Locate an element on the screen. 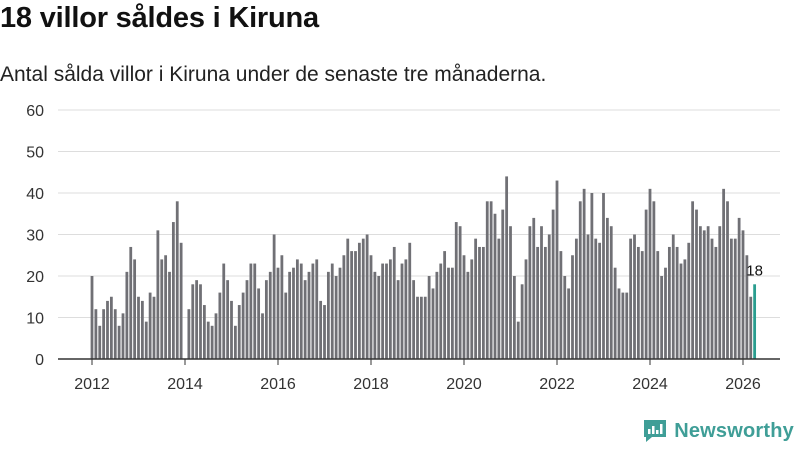 The image size is (800, 450). latest-value-label: 18 is located at coordinates (754, 270).